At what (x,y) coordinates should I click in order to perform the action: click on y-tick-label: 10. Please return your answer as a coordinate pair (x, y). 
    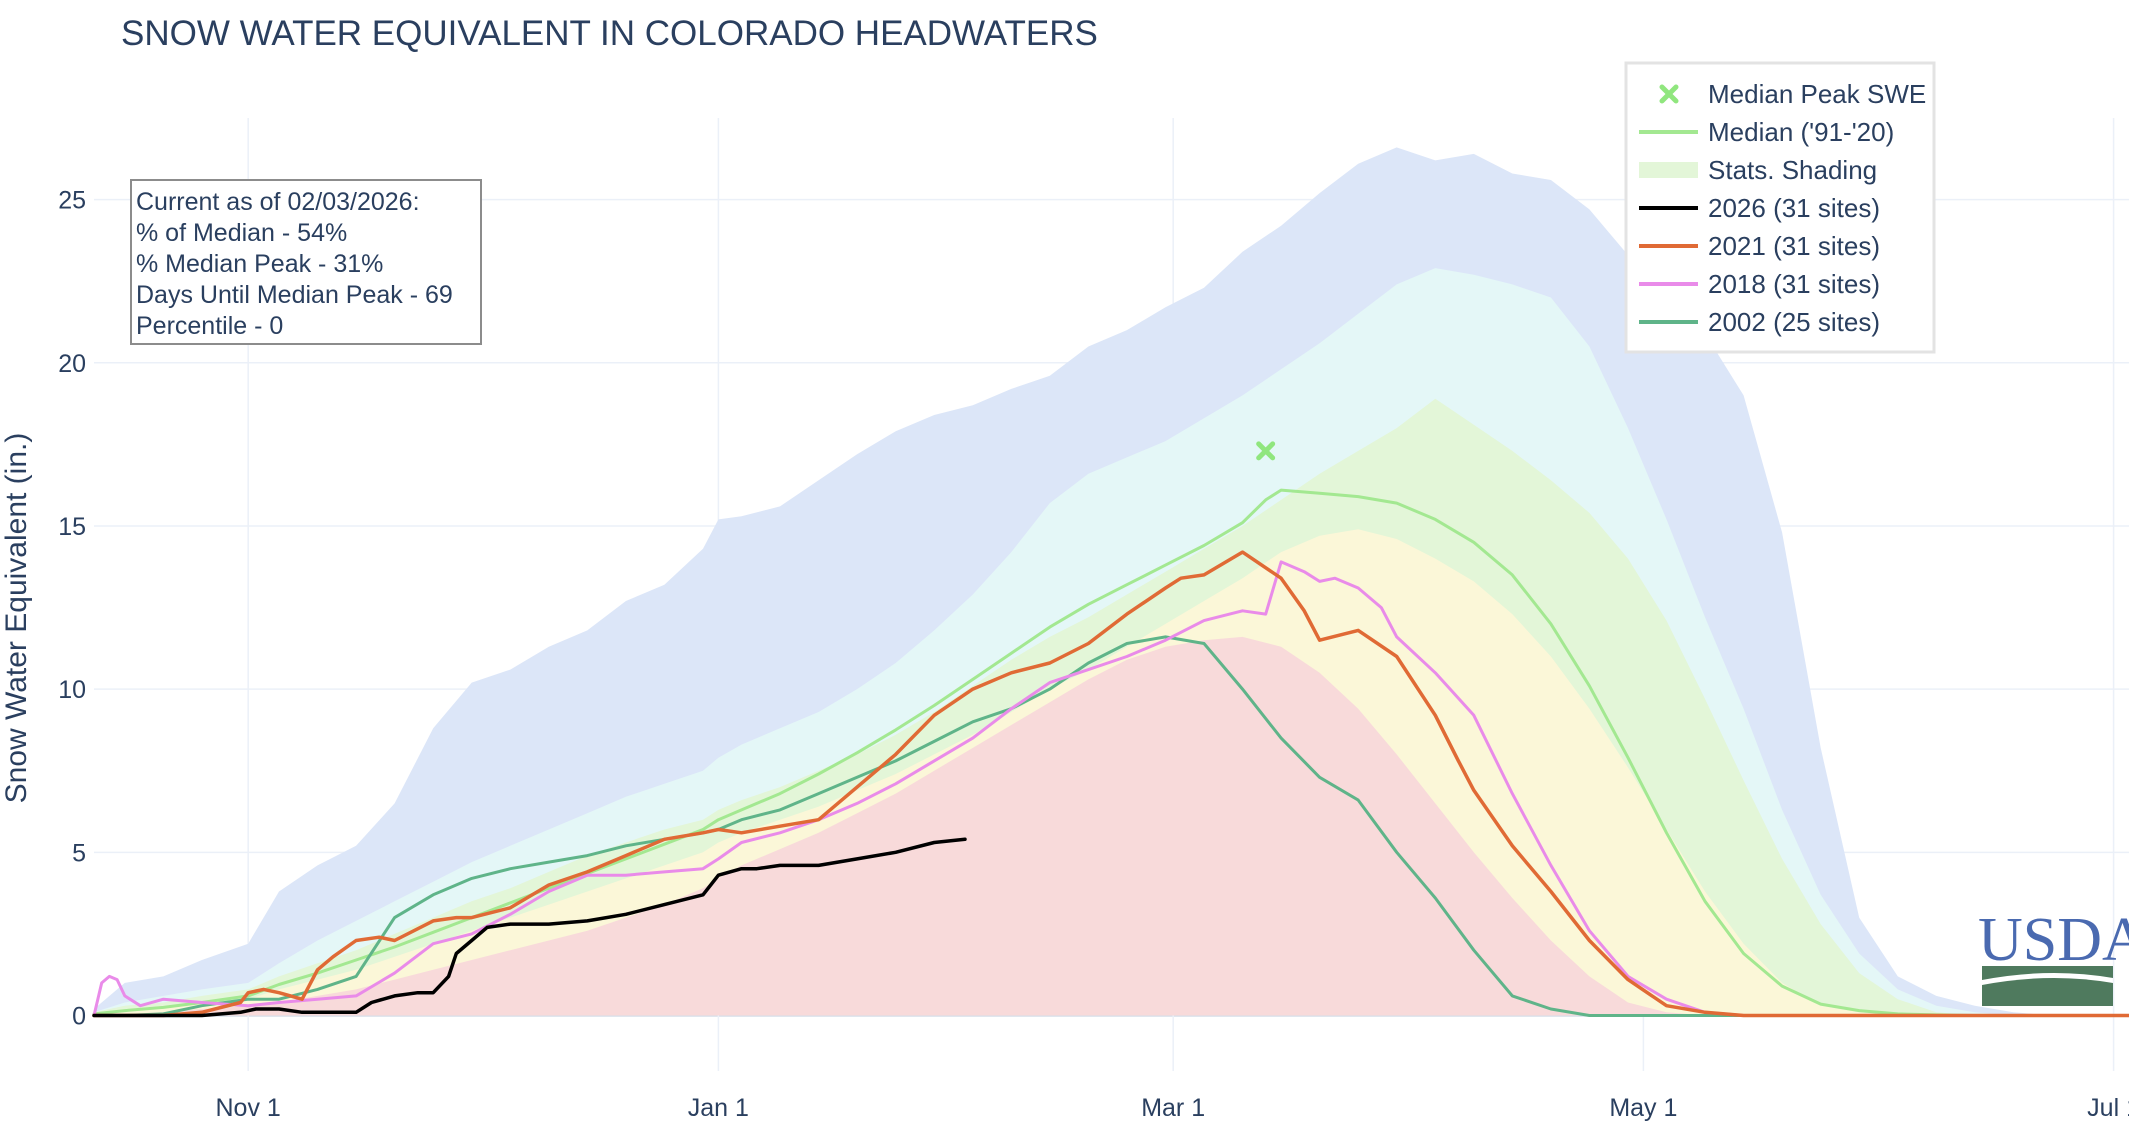
    Looking at the image, I should click on (72, 690).